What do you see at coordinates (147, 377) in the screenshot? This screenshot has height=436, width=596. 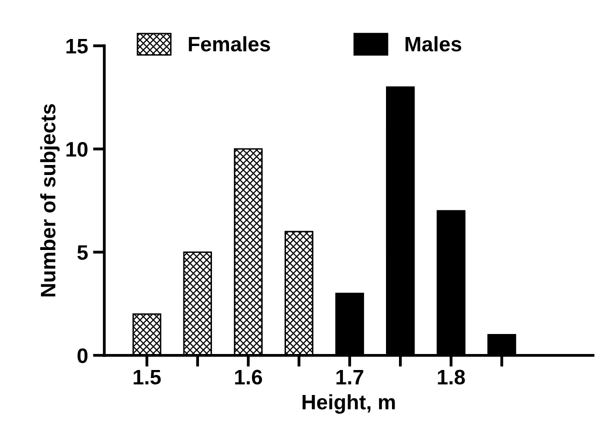 I see `x-tick-label: 1.5` at bounding box center [147, 377].